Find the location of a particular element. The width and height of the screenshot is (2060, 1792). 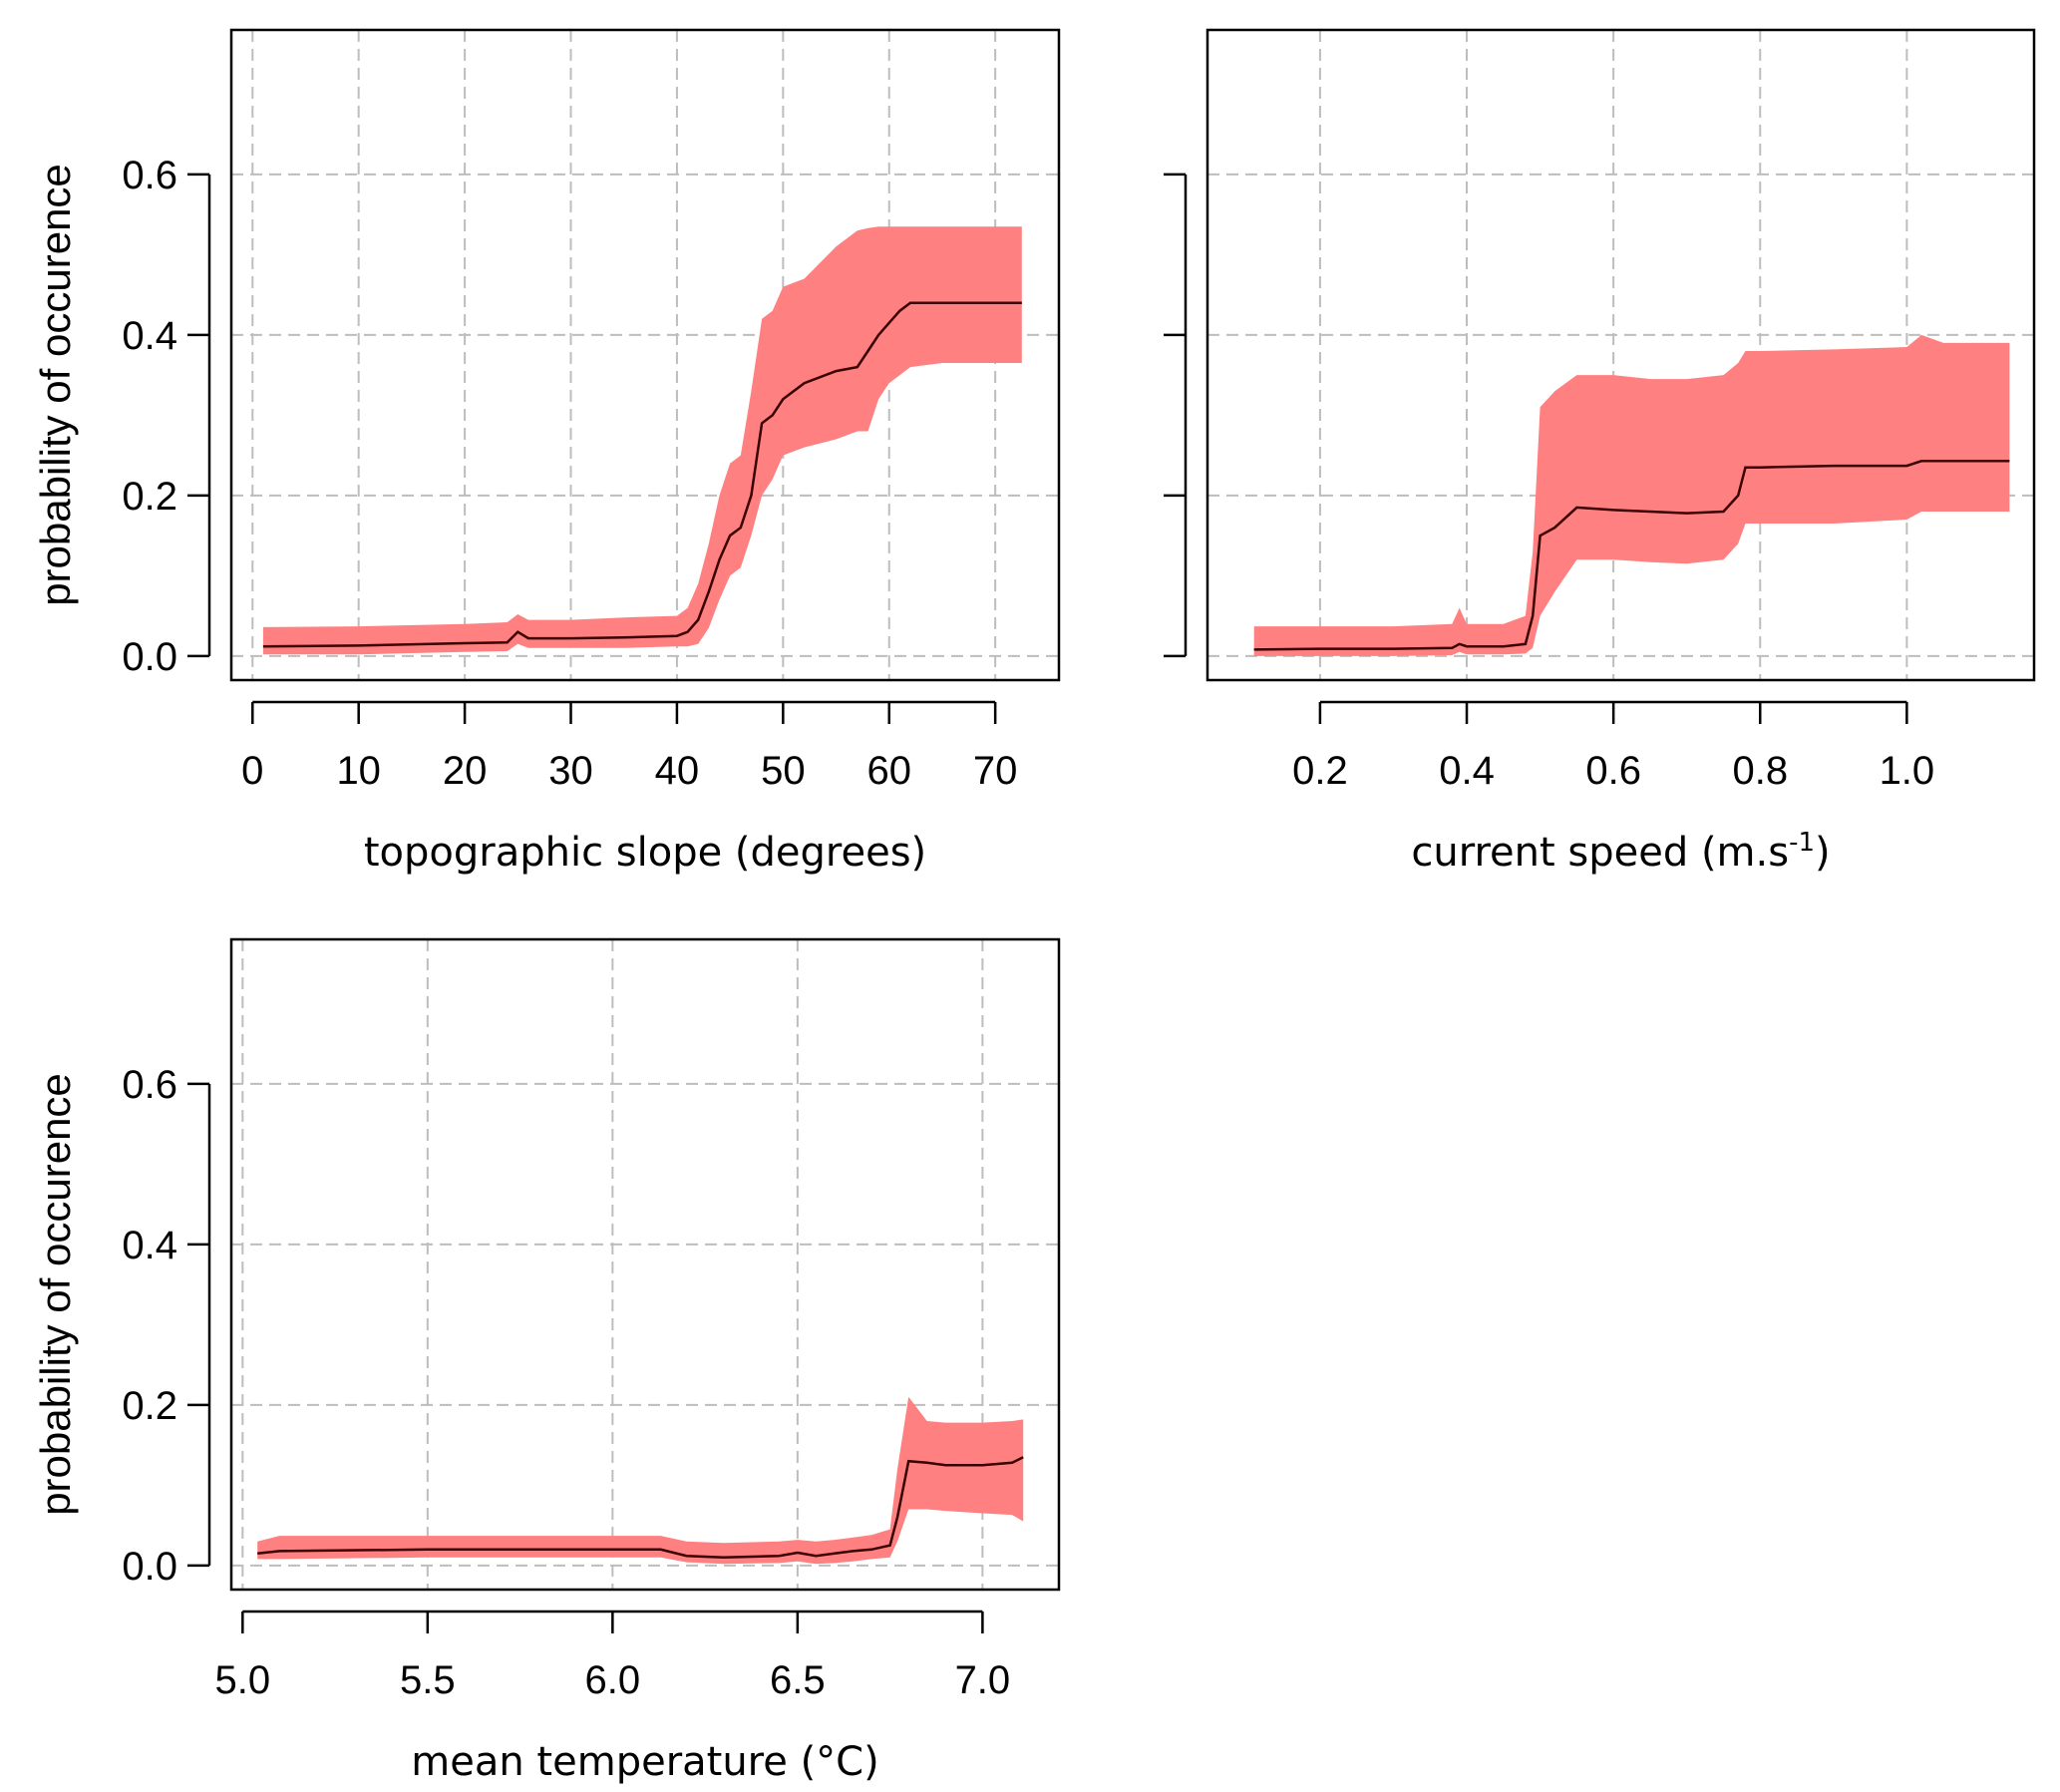

x-tick-label-7: 70 is located at coordinates (995, 771).